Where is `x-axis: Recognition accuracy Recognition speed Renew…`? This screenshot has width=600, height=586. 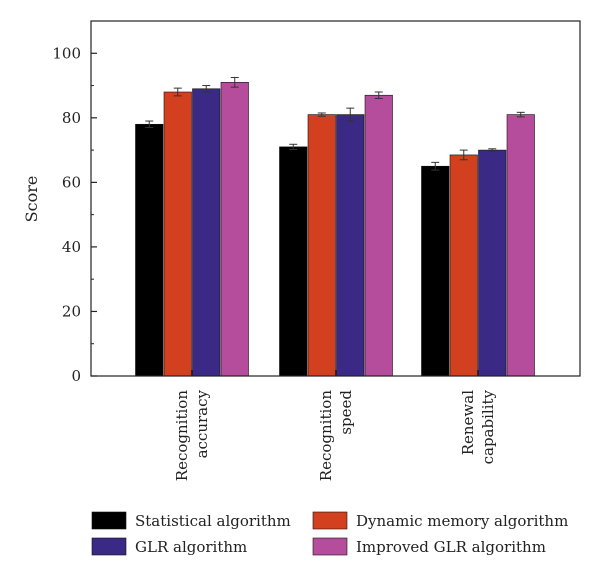
x-axis: Recognition accuracy Recognition speed Renew… is located at coordinates (335, 425).